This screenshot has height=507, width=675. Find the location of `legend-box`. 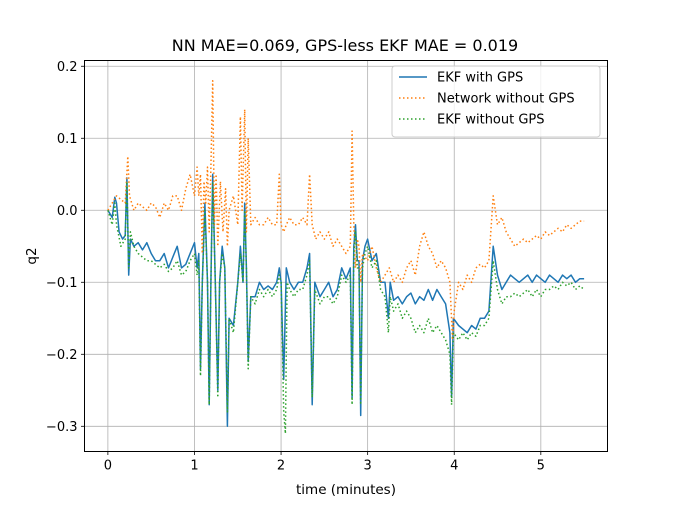

legend-box is located at coordinates (496, 101).